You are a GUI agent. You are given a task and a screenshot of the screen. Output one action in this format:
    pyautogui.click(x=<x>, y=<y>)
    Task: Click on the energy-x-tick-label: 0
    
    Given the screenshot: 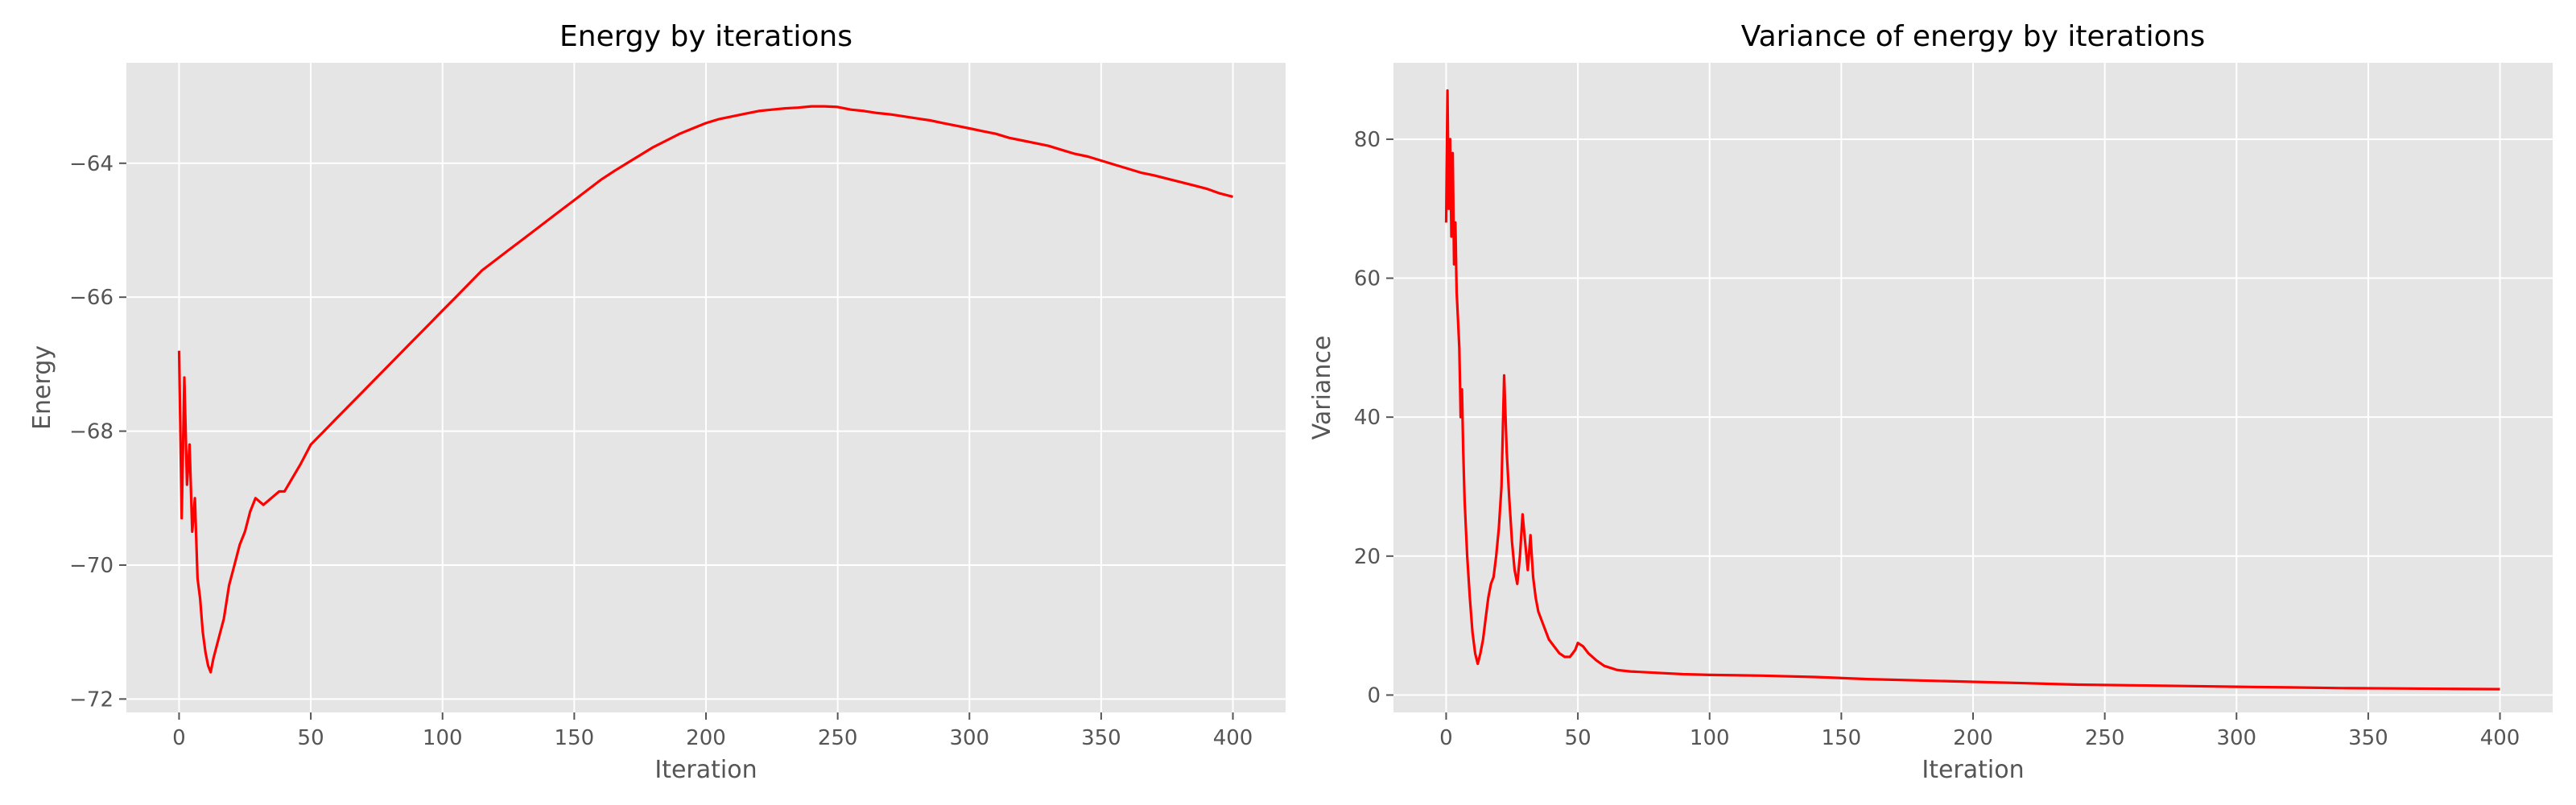 What is the action you would take?
    pyautogui.click(x=179, y=738)
    